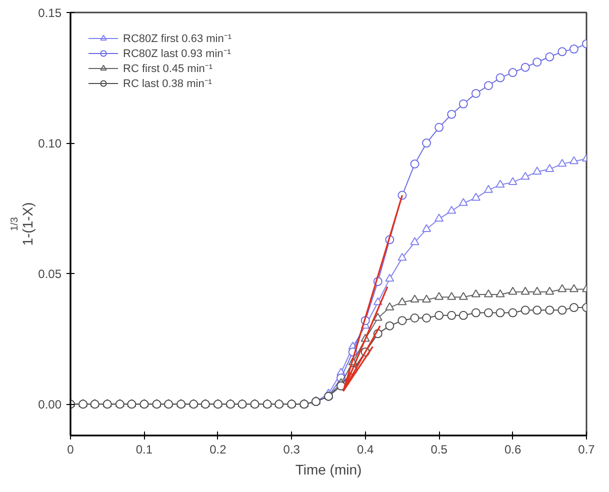  What do you see at coordinates (23, 224) in the screenshot?
I see `y-axis-title: 1-(1-X)1/3` at bounding box center [23, 224].